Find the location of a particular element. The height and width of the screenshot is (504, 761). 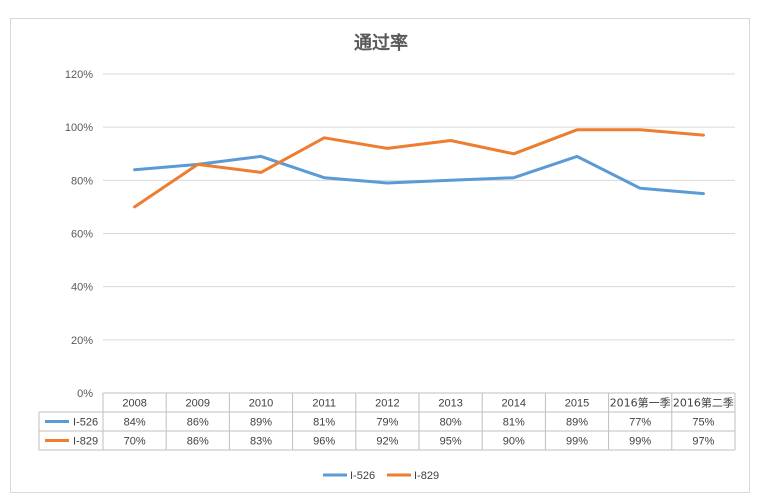

table-series-name: I-526 is located at coordinates (85, 423).